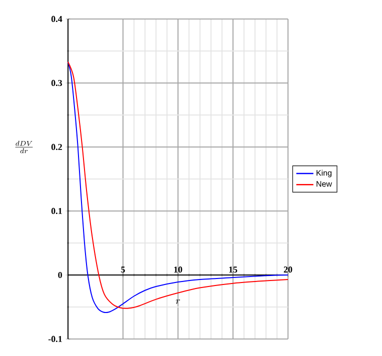 This screenshot has height=356, width=382. I want to click on x-tick-label: 10, so click(178, 269).